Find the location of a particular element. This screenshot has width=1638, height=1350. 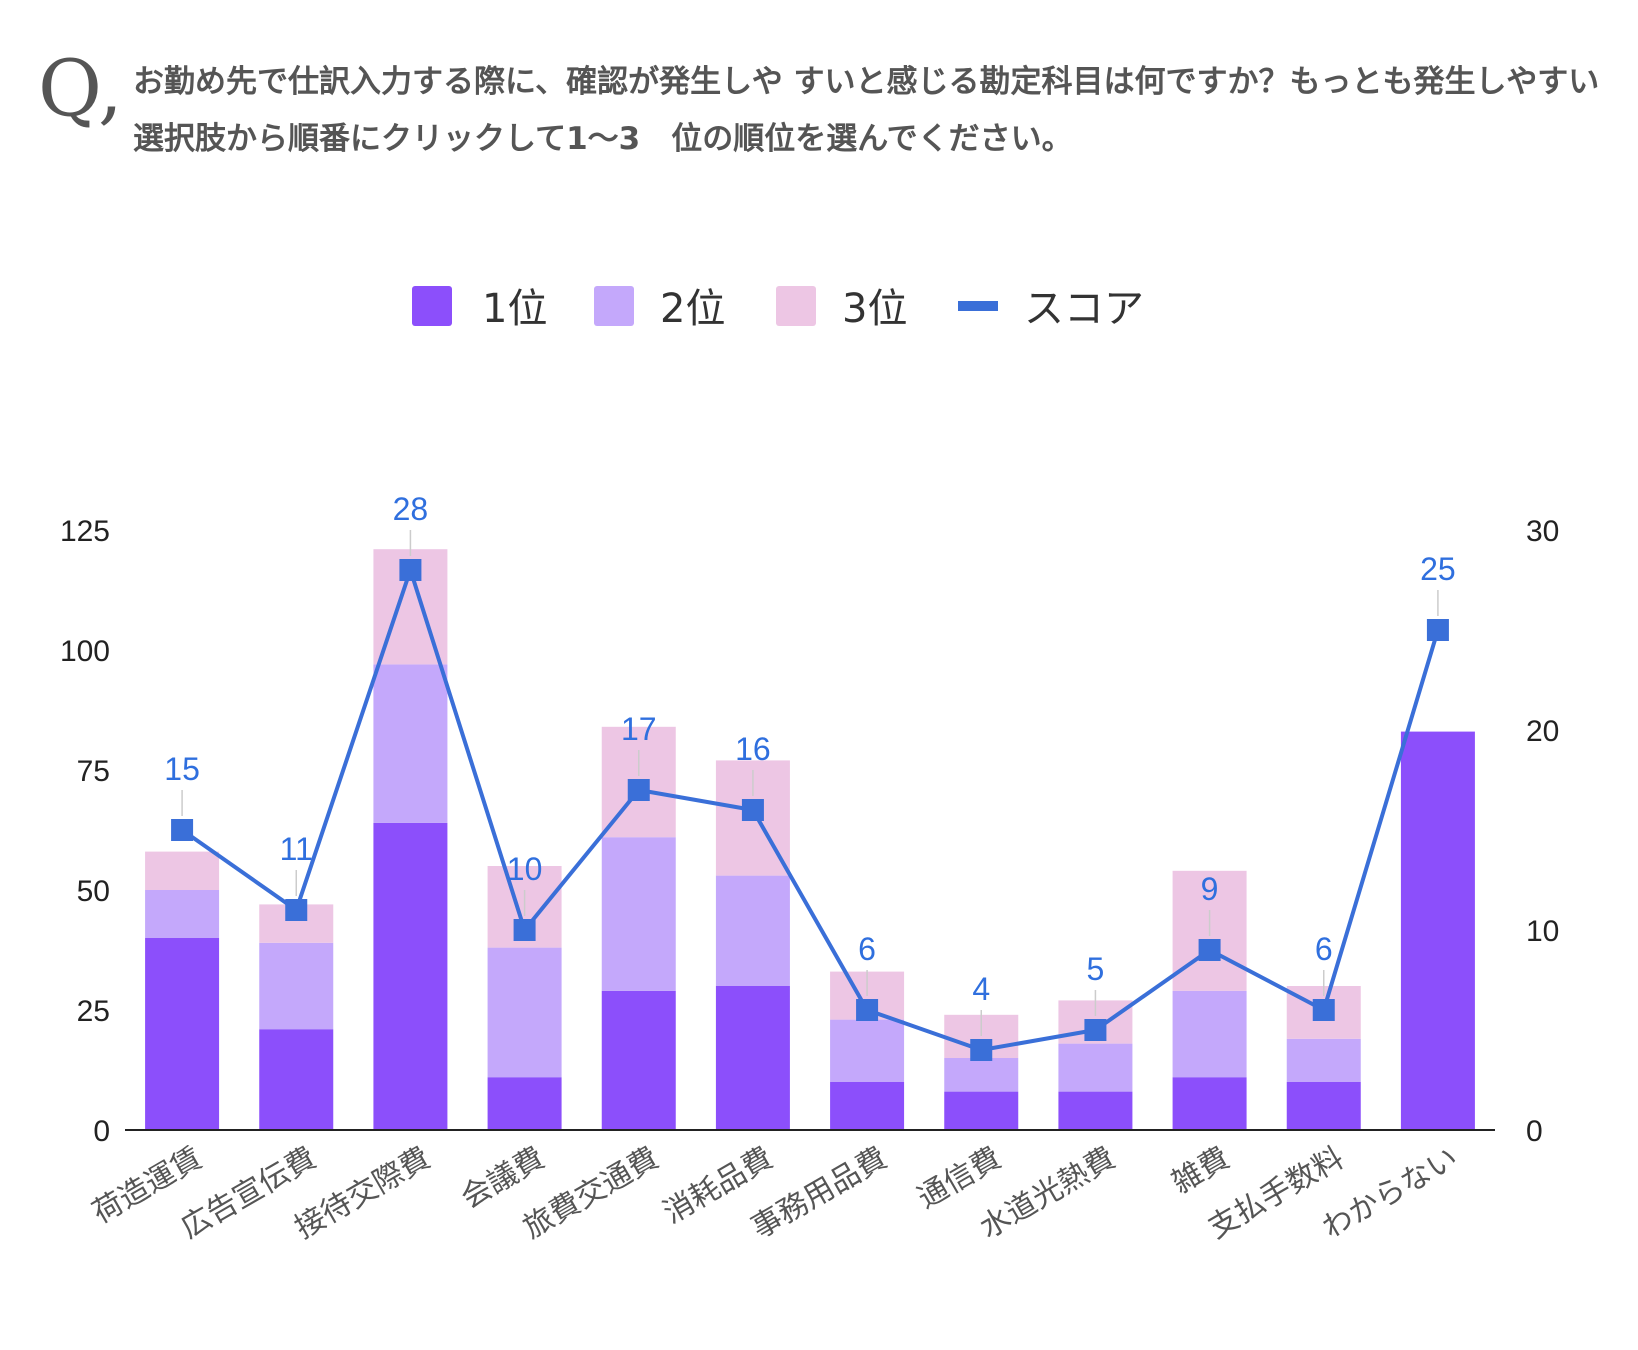

score-data-label: 9 is located at coordinates (1210, 889).